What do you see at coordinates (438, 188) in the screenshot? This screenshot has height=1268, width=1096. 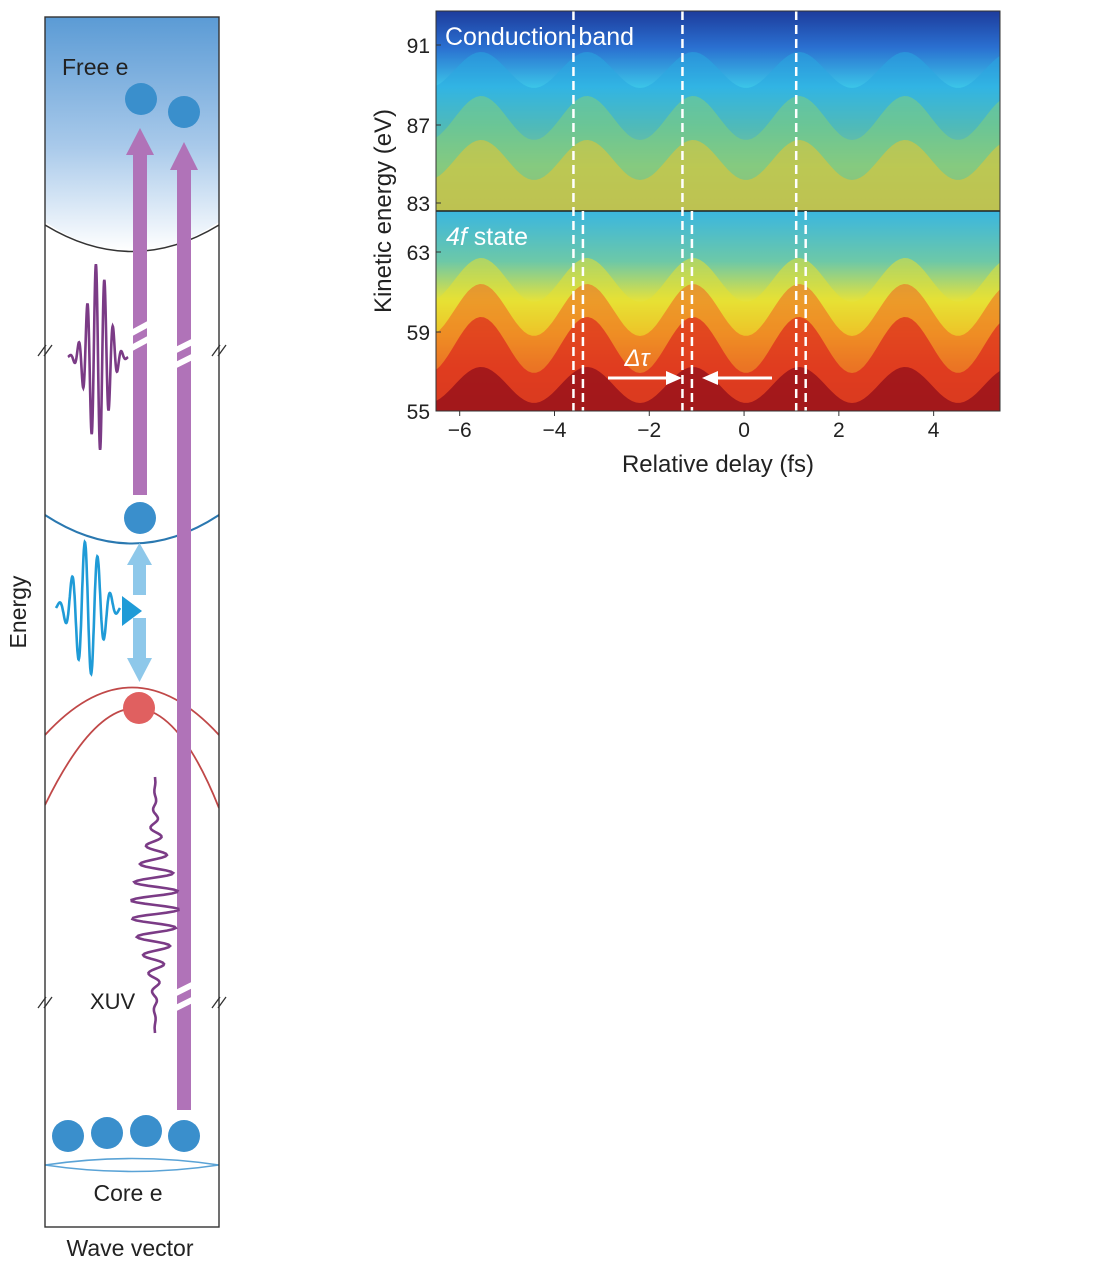 I see `y-tick-marks` at bounding box center [438, 188].